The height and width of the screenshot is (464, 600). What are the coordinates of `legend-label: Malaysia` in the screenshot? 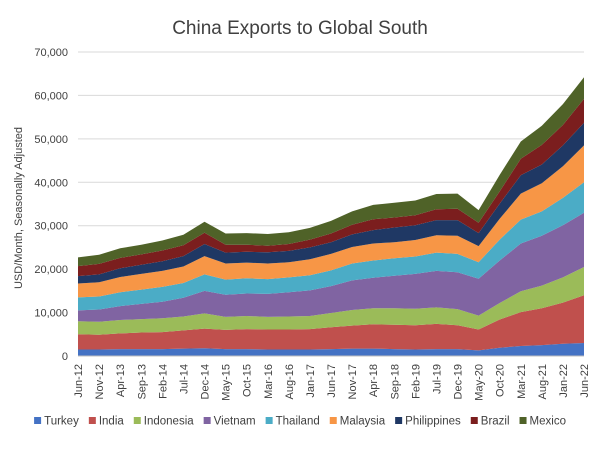 It's located at (363, 422).